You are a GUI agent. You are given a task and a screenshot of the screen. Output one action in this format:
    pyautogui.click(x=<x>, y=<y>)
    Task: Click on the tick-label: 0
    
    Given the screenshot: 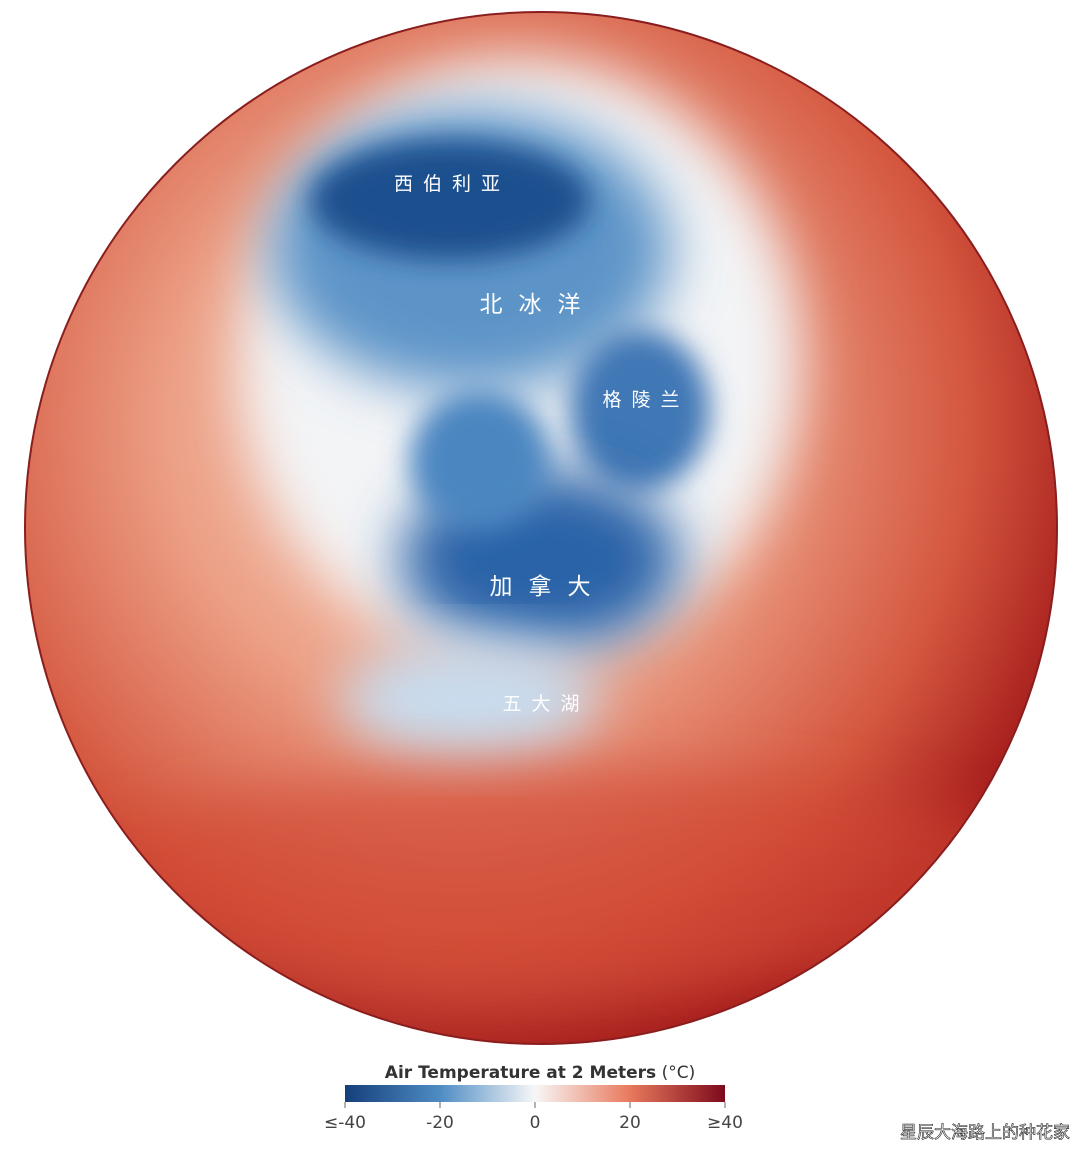 What is the action you would take?
    pyautogui.click(x=535, y=1123)
    